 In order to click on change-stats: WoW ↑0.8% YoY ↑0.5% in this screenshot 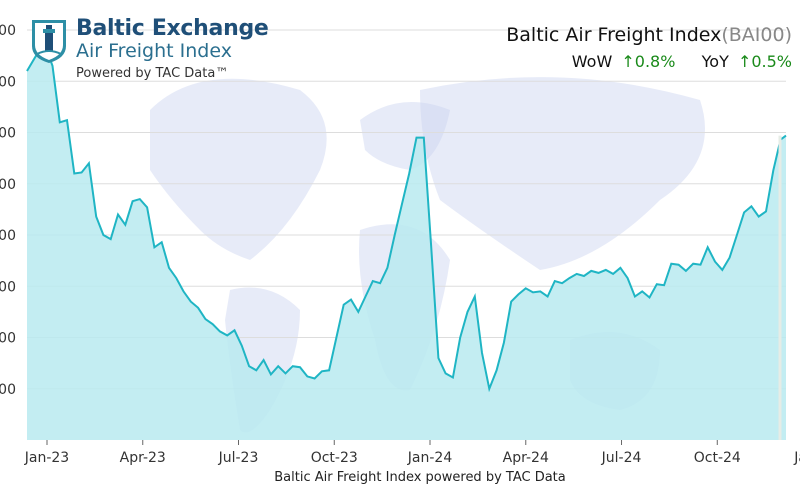, I will do `click(649, 61)`.